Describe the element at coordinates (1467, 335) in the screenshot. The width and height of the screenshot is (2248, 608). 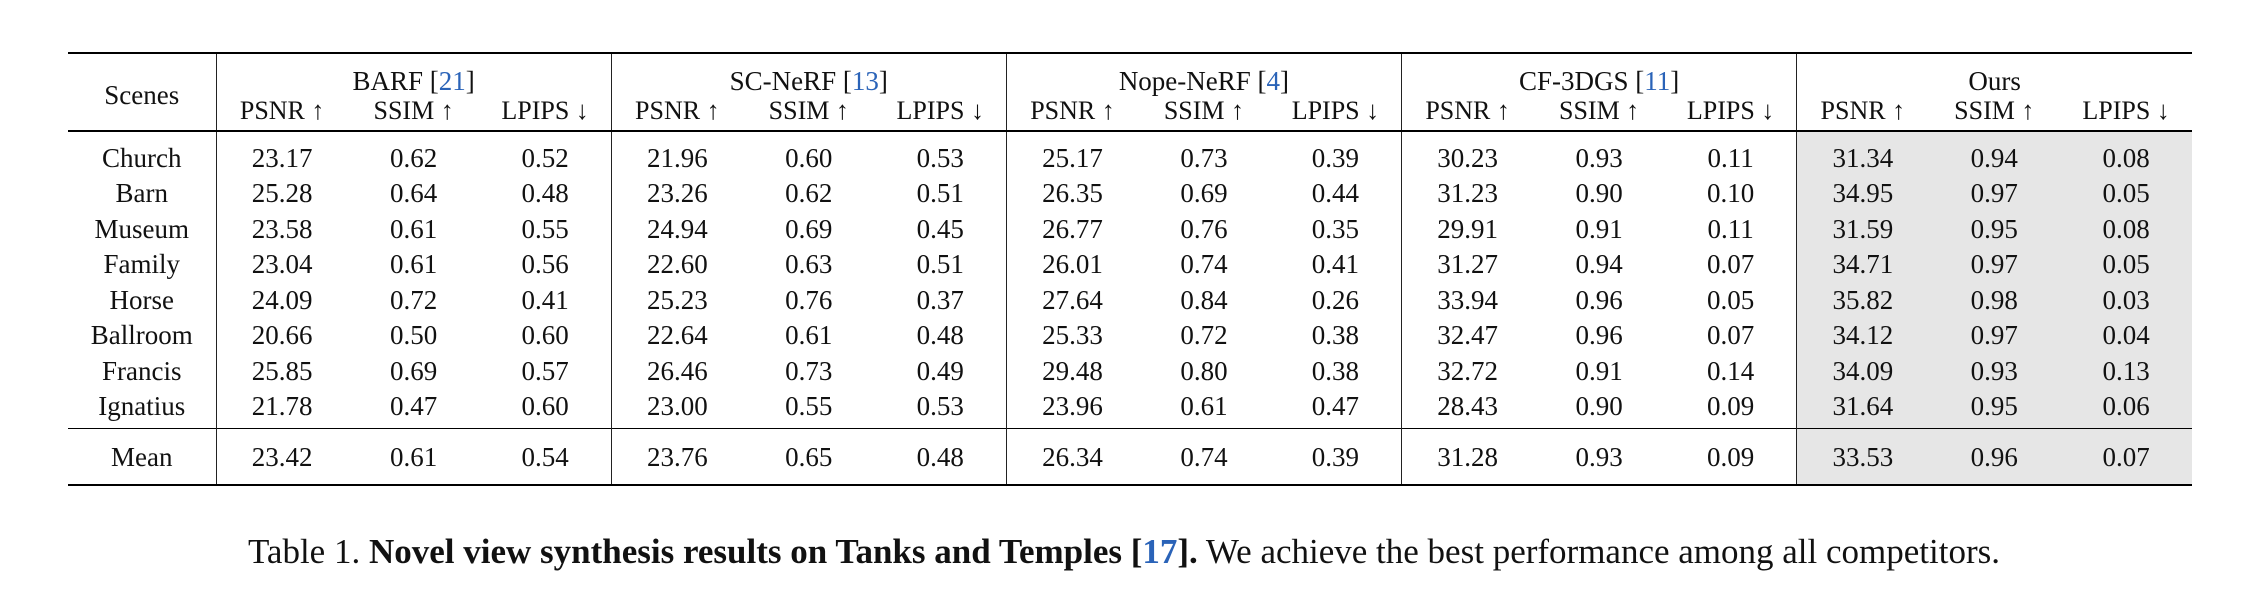
I see `metric-value: 32.47` at that location.